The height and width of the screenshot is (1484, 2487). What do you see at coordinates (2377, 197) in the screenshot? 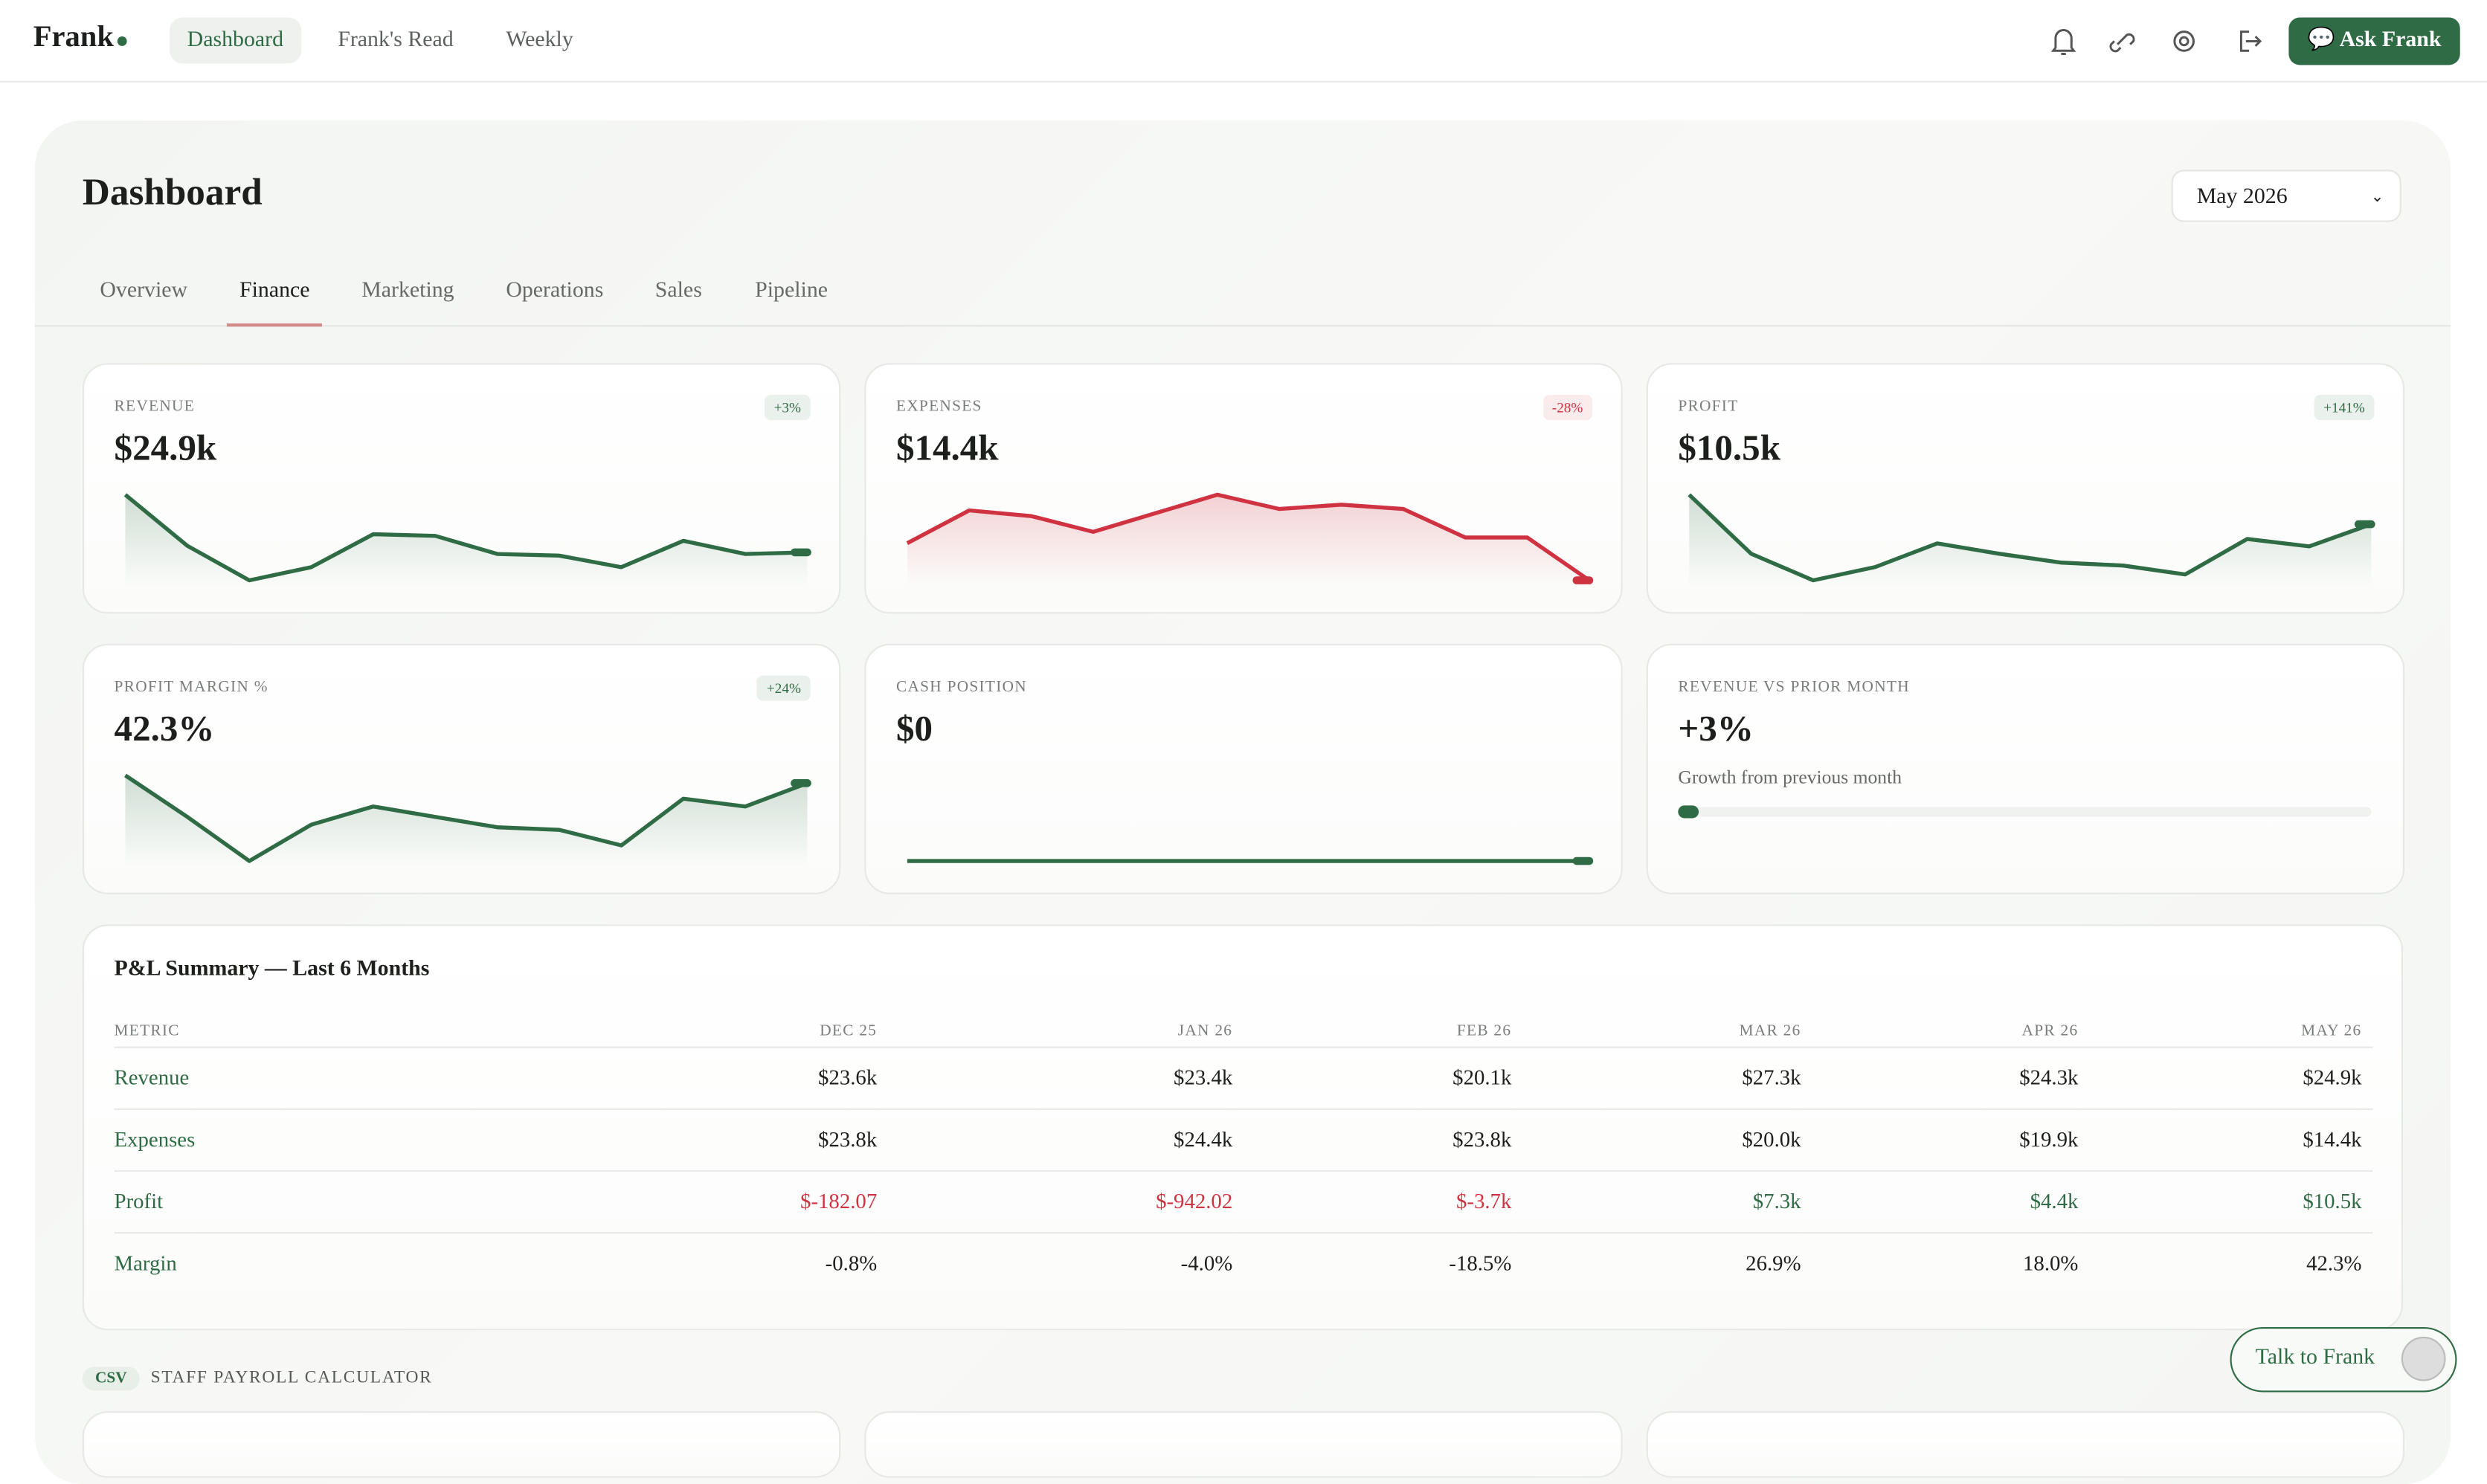
I see `chevron: ⌄` at bounding box center [2377, 197].